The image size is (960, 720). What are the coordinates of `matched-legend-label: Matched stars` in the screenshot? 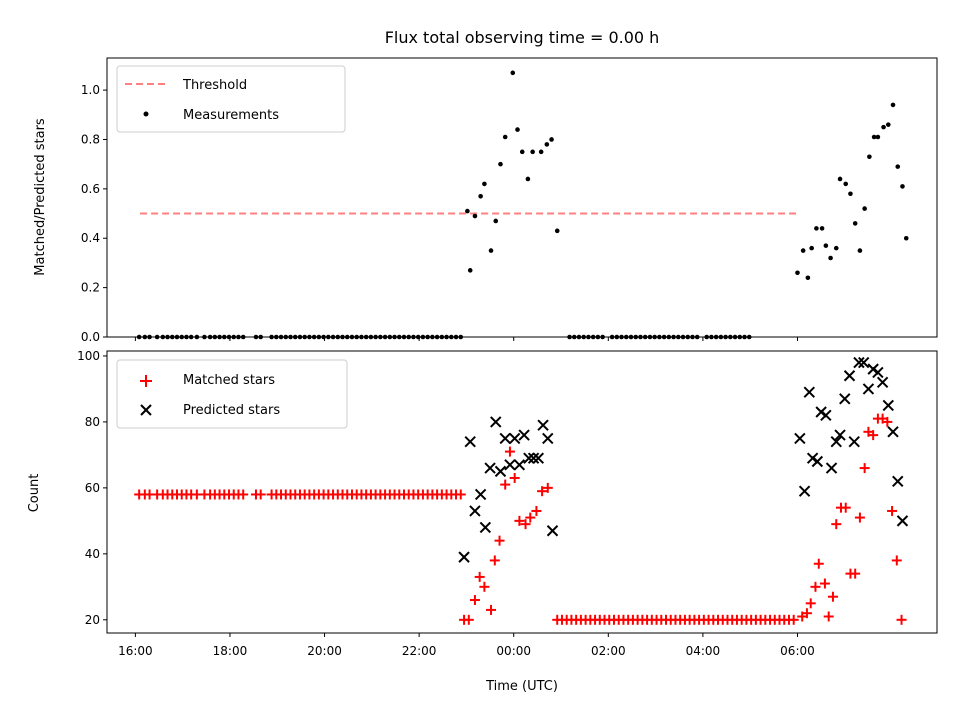 It's located at (229, 380).